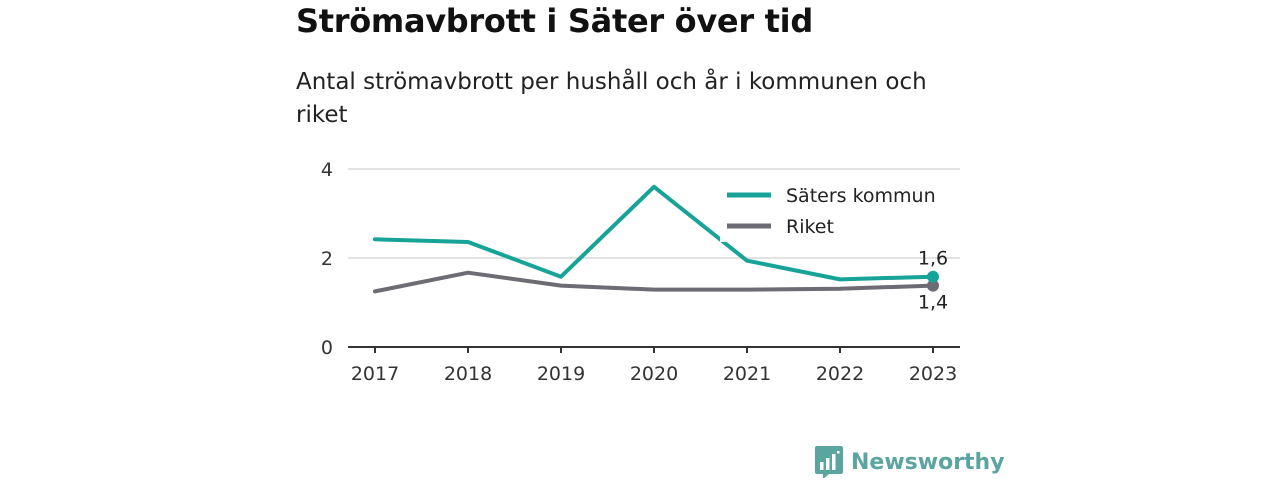 Image resolution: width=1280 pixels, height=480 pixels. What do you see at coordinates (933, 259) in the screenshot?
I see `data-label: 1,6` at bounding box center [933, 259].